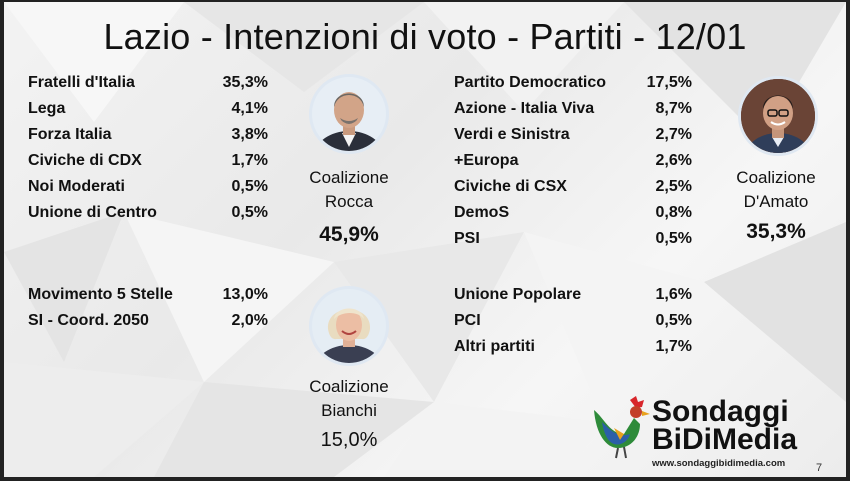 This screenshot has height=481, width=850. I want to click on party-value: 2,0%, so click(249, 320).